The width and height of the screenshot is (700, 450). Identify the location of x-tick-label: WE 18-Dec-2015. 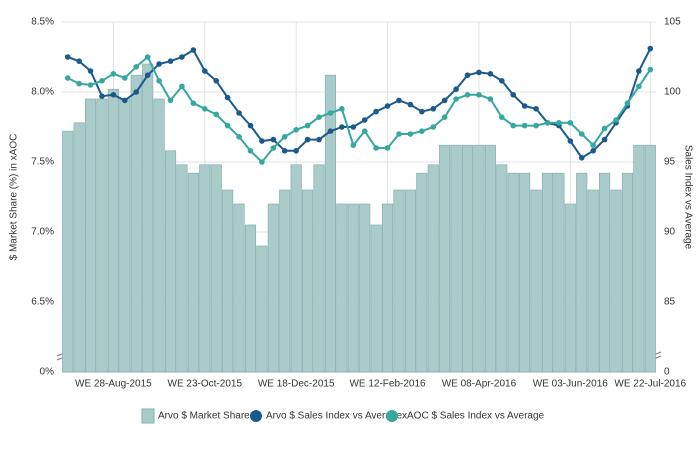
(296, 384).